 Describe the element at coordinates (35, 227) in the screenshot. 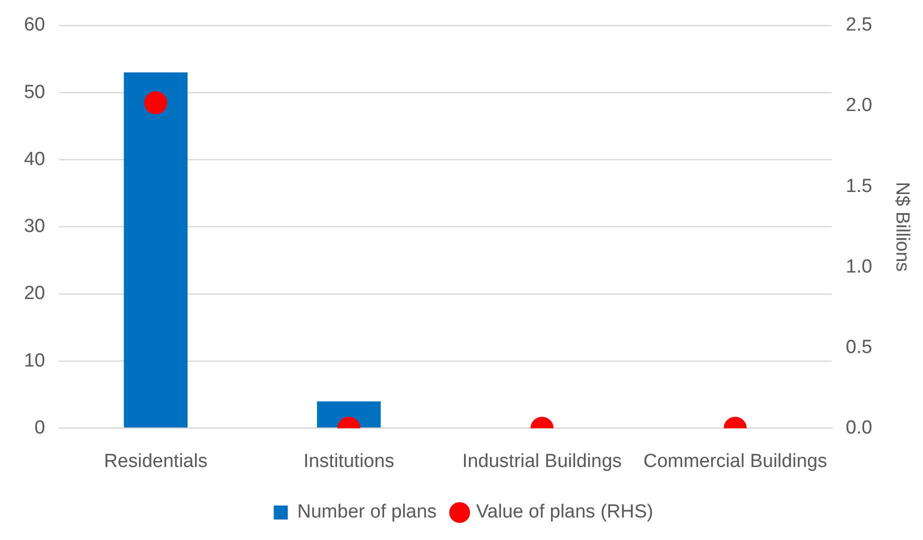

I see `y-tick-label: 30` at that location.